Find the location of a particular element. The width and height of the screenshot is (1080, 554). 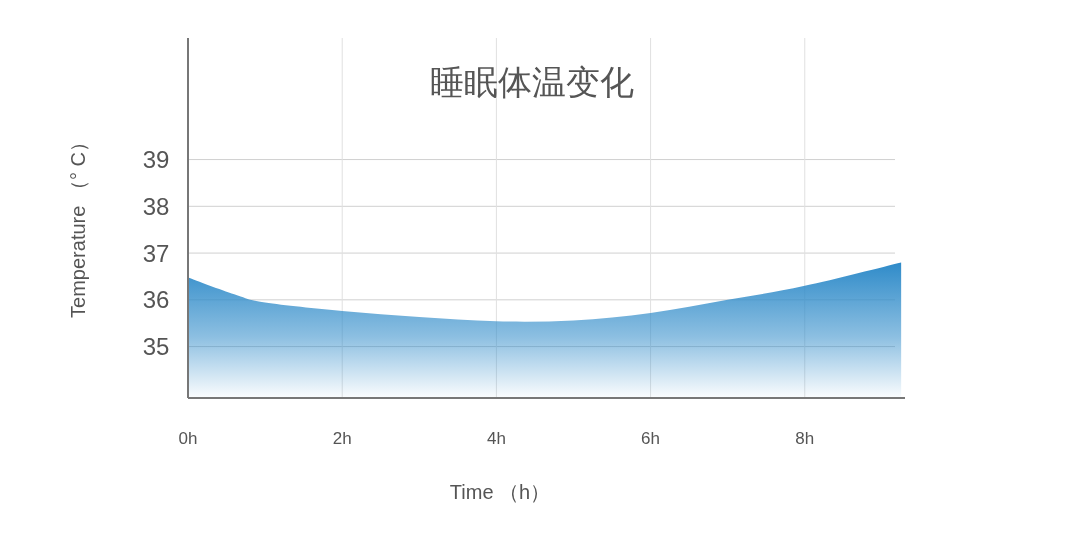

y-tick-label: 36 is located at coordinates (156, 300).